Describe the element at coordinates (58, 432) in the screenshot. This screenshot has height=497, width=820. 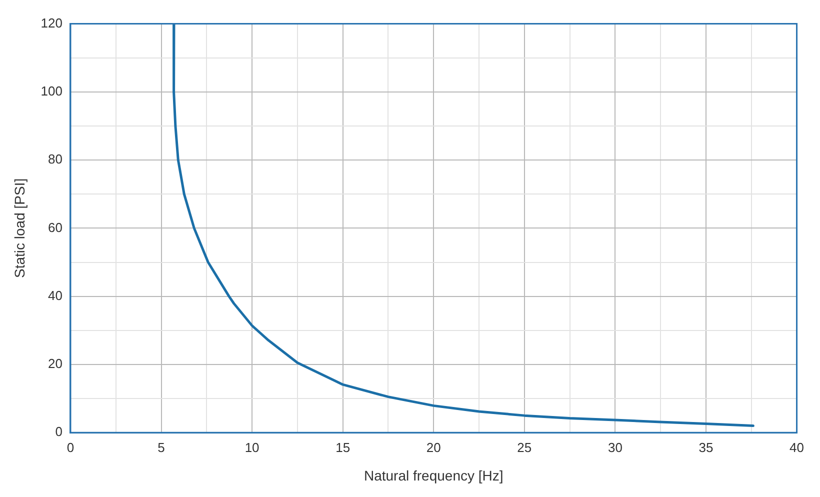
I see `y-tick-label: 0` at that location.